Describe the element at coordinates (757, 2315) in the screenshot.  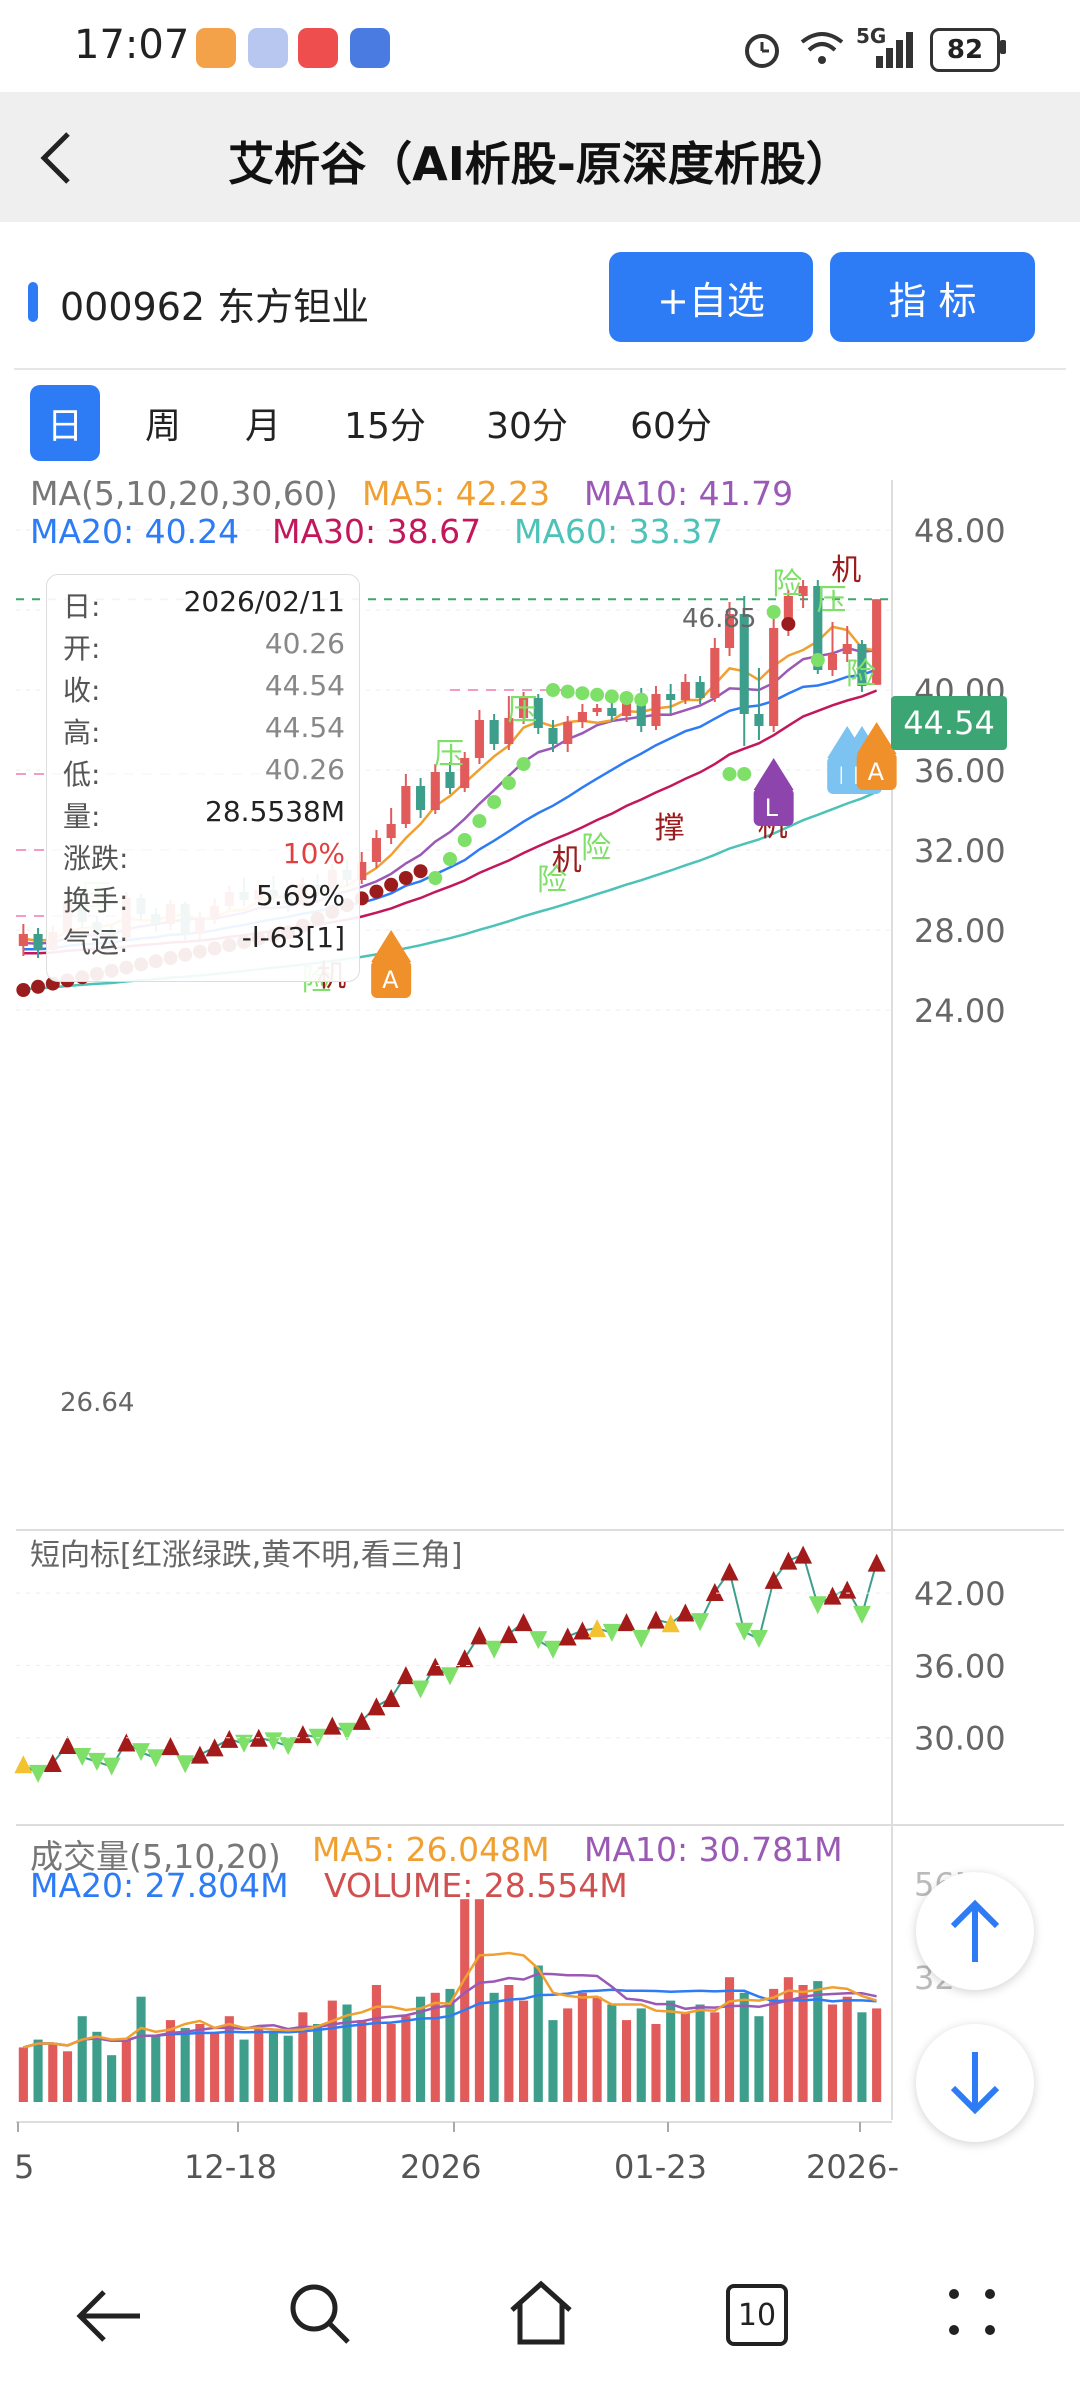
I see `tabs-icon: 10` at that location.